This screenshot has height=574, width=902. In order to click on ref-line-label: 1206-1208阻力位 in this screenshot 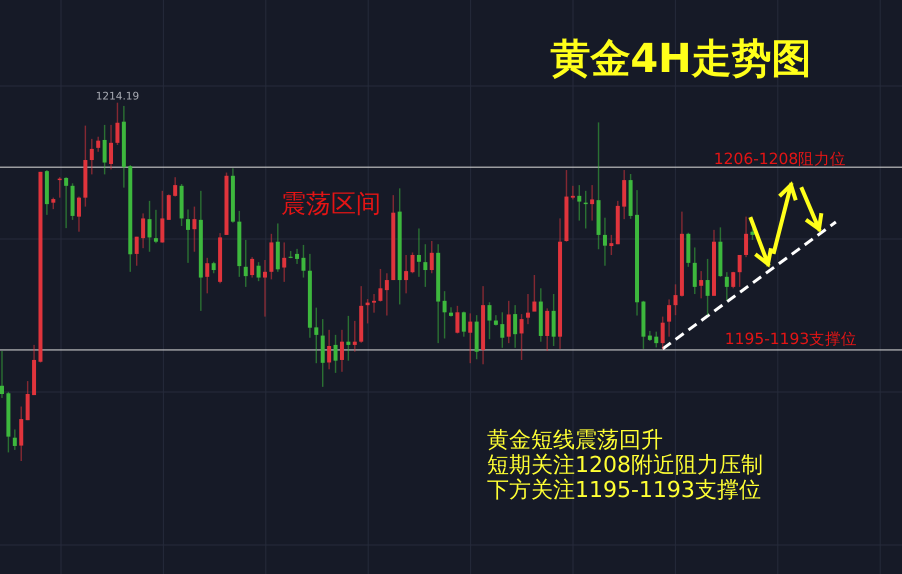, I will do `click(780, 159)`.